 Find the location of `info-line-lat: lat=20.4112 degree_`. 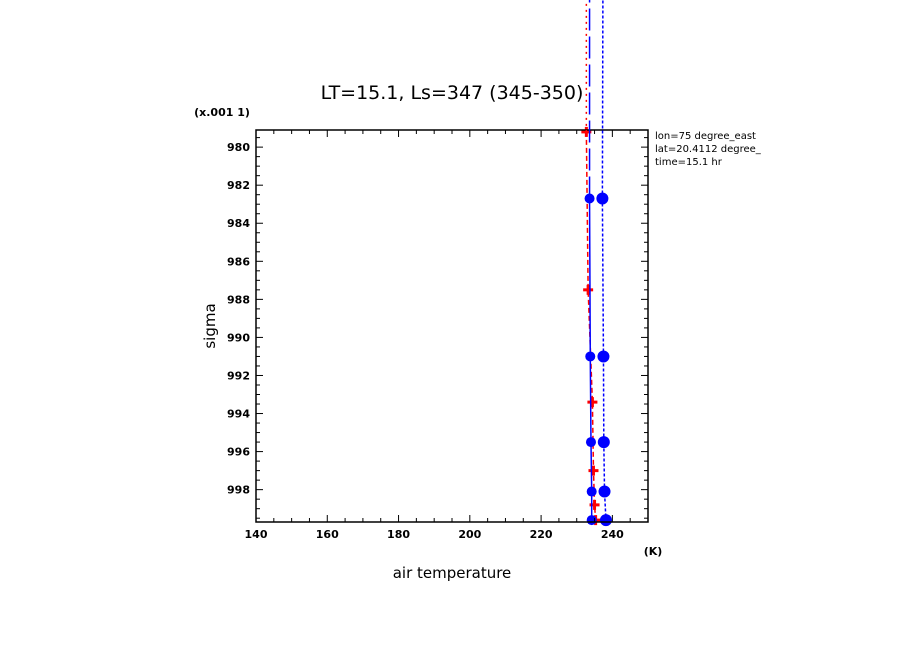

info-line-lat: lat=20.4112 degree_ is located at coordinates (708, 149).